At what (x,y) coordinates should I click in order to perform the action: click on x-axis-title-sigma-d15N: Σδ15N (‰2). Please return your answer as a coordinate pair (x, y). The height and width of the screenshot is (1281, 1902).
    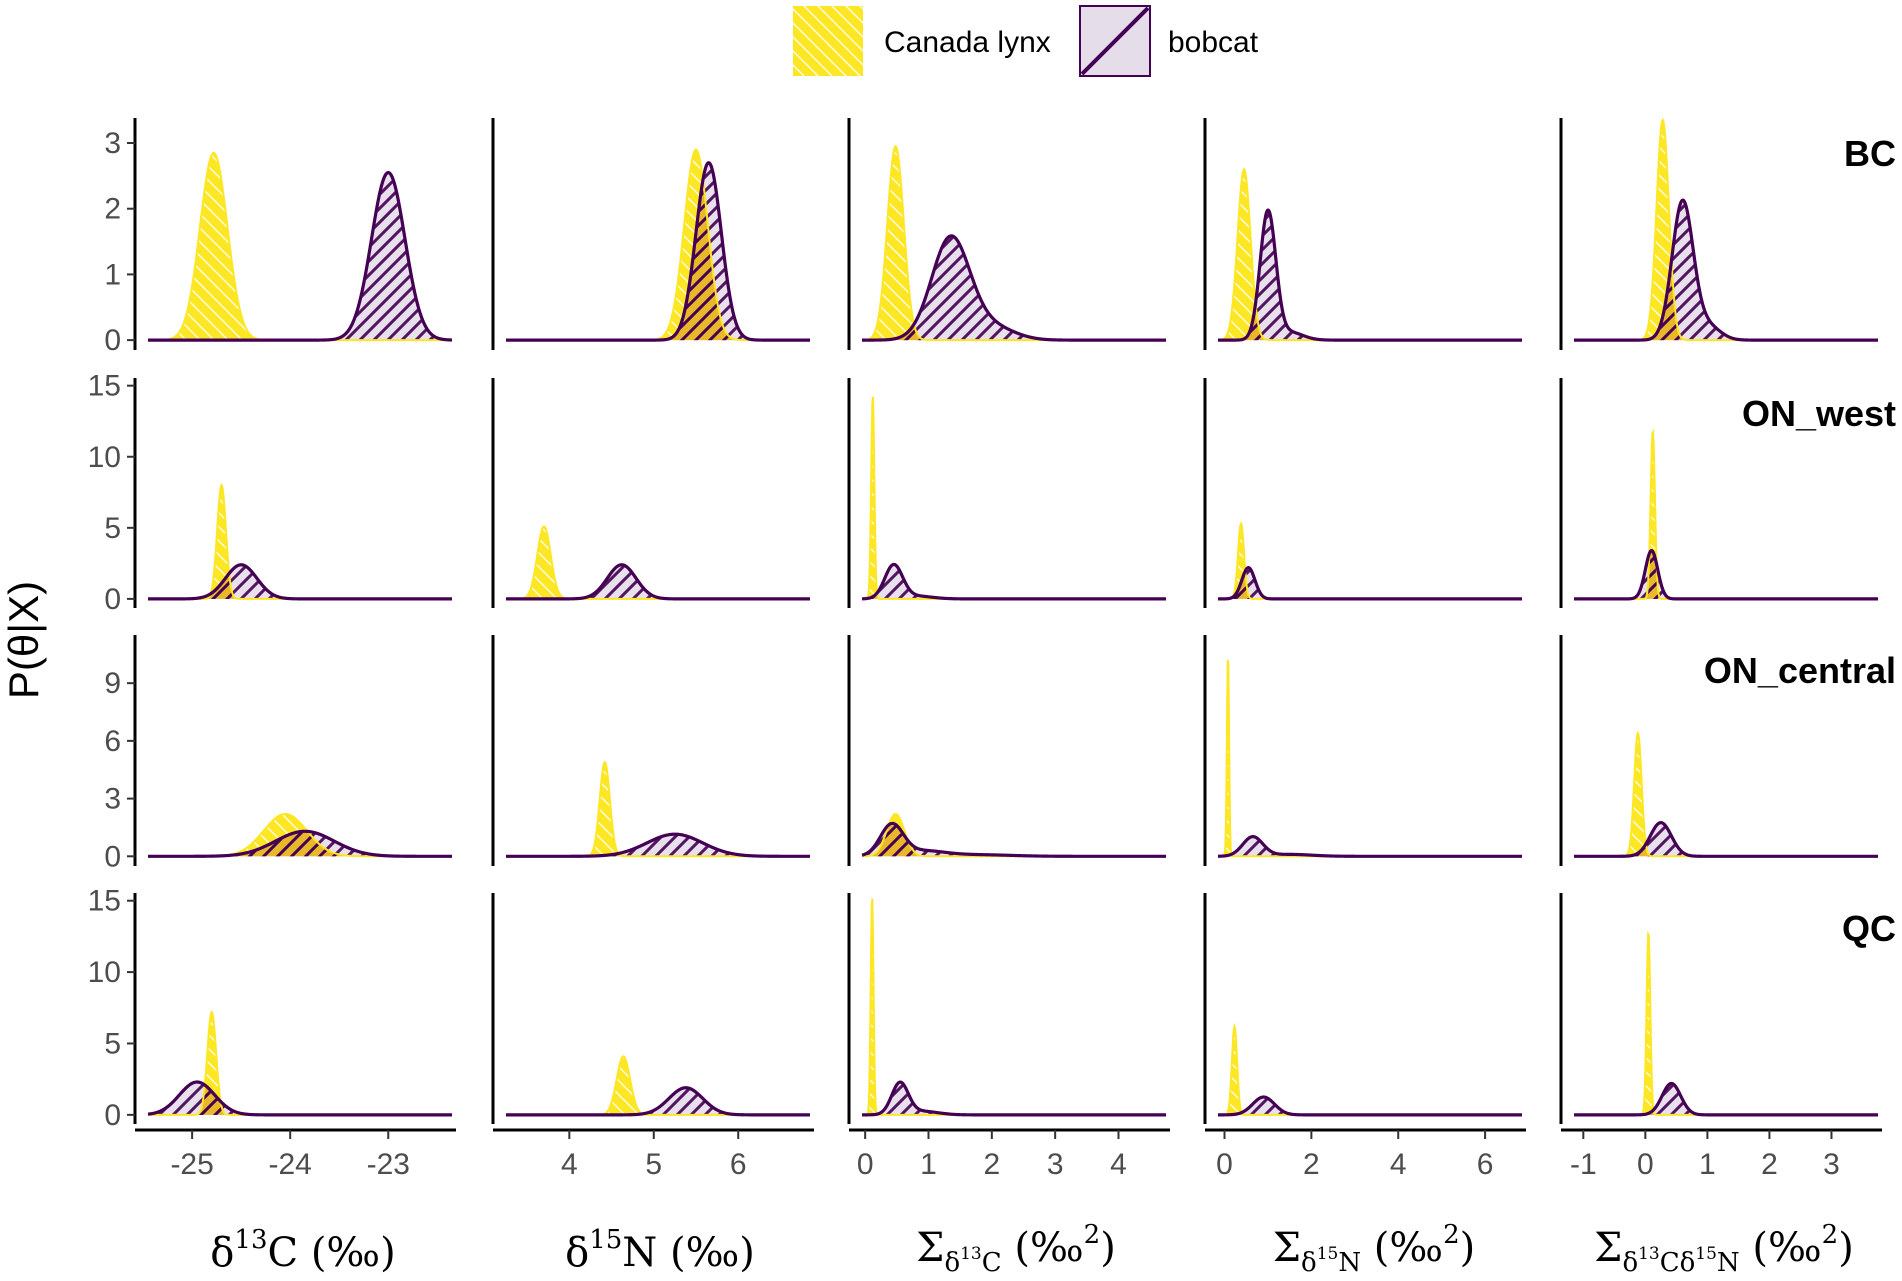
    Looking at the image, I should click on (1374, 1249).